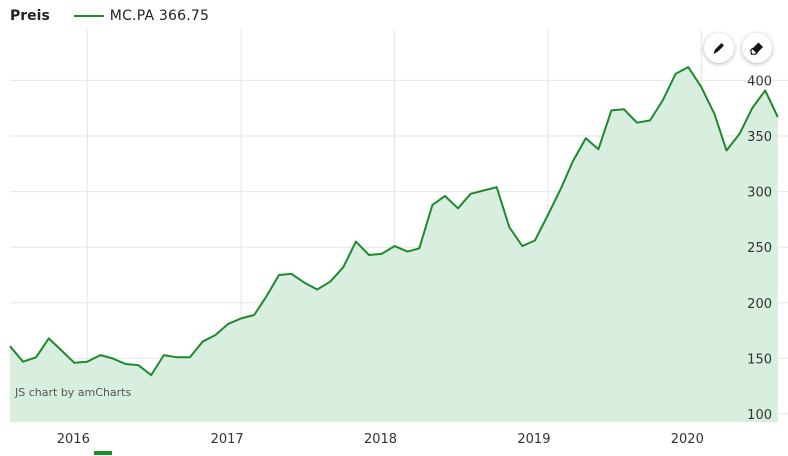 The height and width of the screenshot is (456, 788). I want to click on x-tick-label: 2016, so click(73, 439).